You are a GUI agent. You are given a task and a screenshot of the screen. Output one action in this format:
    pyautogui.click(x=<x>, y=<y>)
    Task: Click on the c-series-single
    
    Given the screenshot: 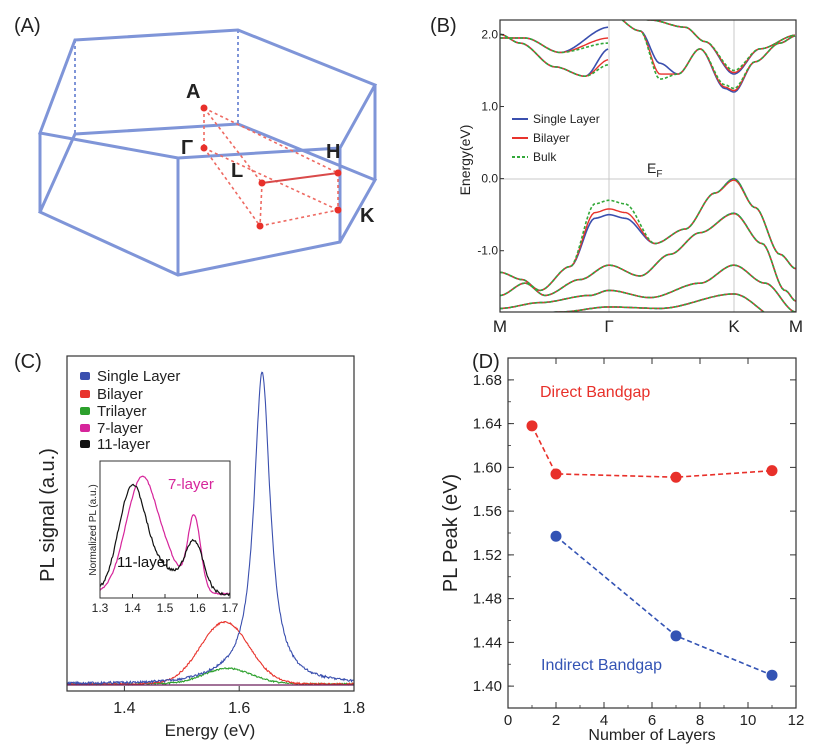 What is the action you would take?
    pyautogui.click(x=210, y=528)
    